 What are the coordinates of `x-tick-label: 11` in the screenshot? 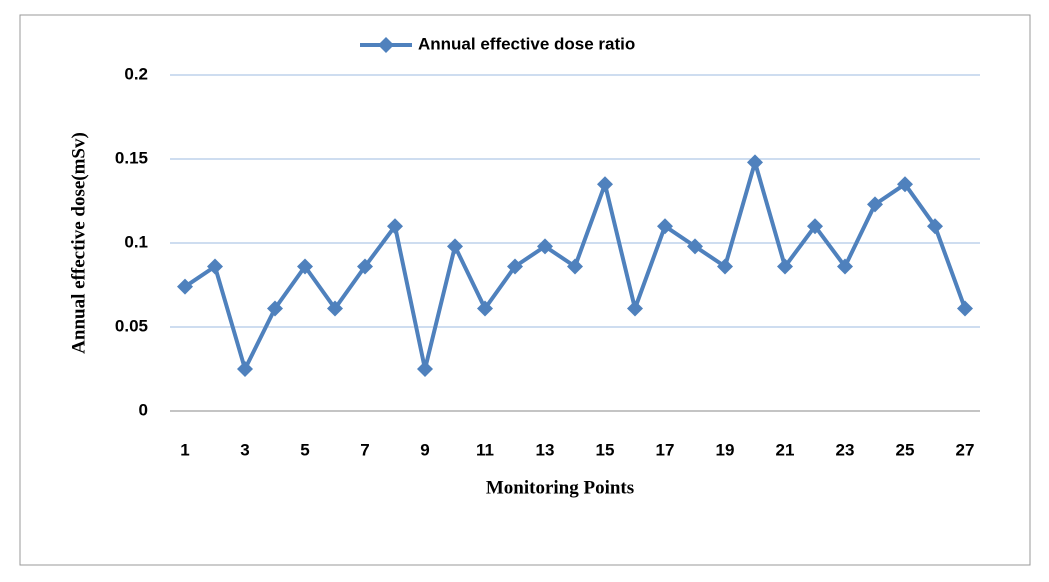 It's located at (485, 449).